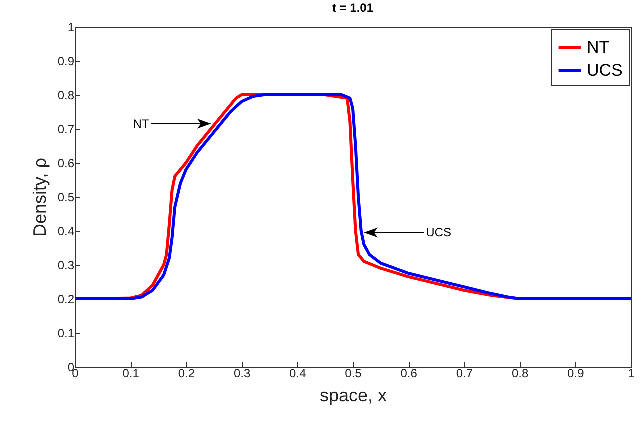 This screenshot has height=423, width=641. I want to click on y-tick-label: 0.3, so click(66, 265).